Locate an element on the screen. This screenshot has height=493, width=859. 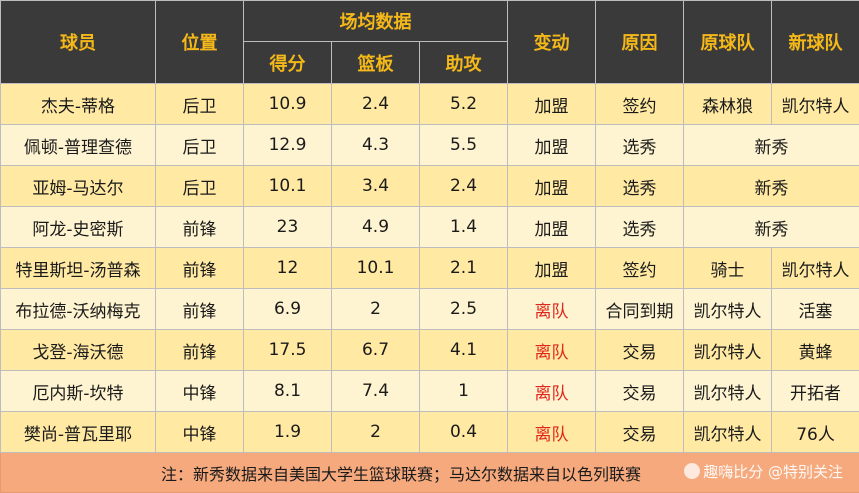
col-player-header: 球员 is located at coordinates (78, 42).